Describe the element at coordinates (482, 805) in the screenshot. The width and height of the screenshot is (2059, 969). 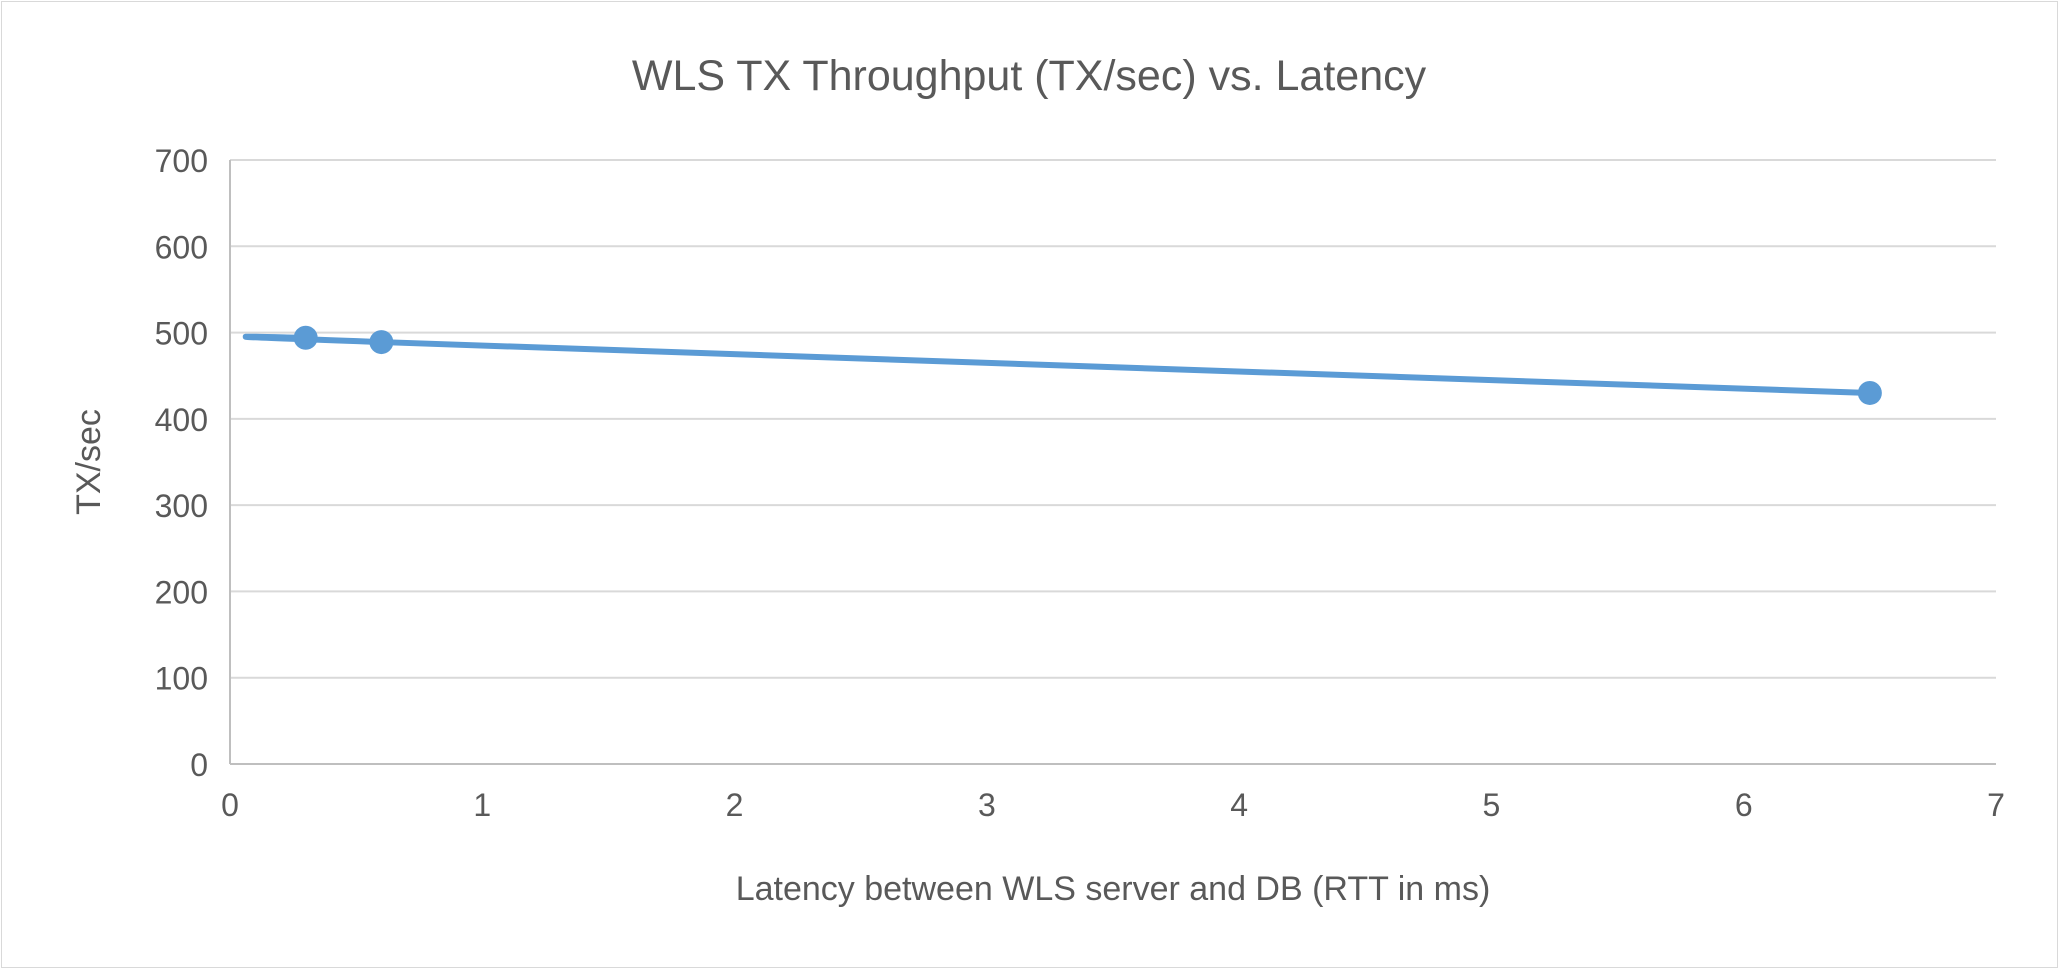
I see `x-tick-label: 1` at that location.